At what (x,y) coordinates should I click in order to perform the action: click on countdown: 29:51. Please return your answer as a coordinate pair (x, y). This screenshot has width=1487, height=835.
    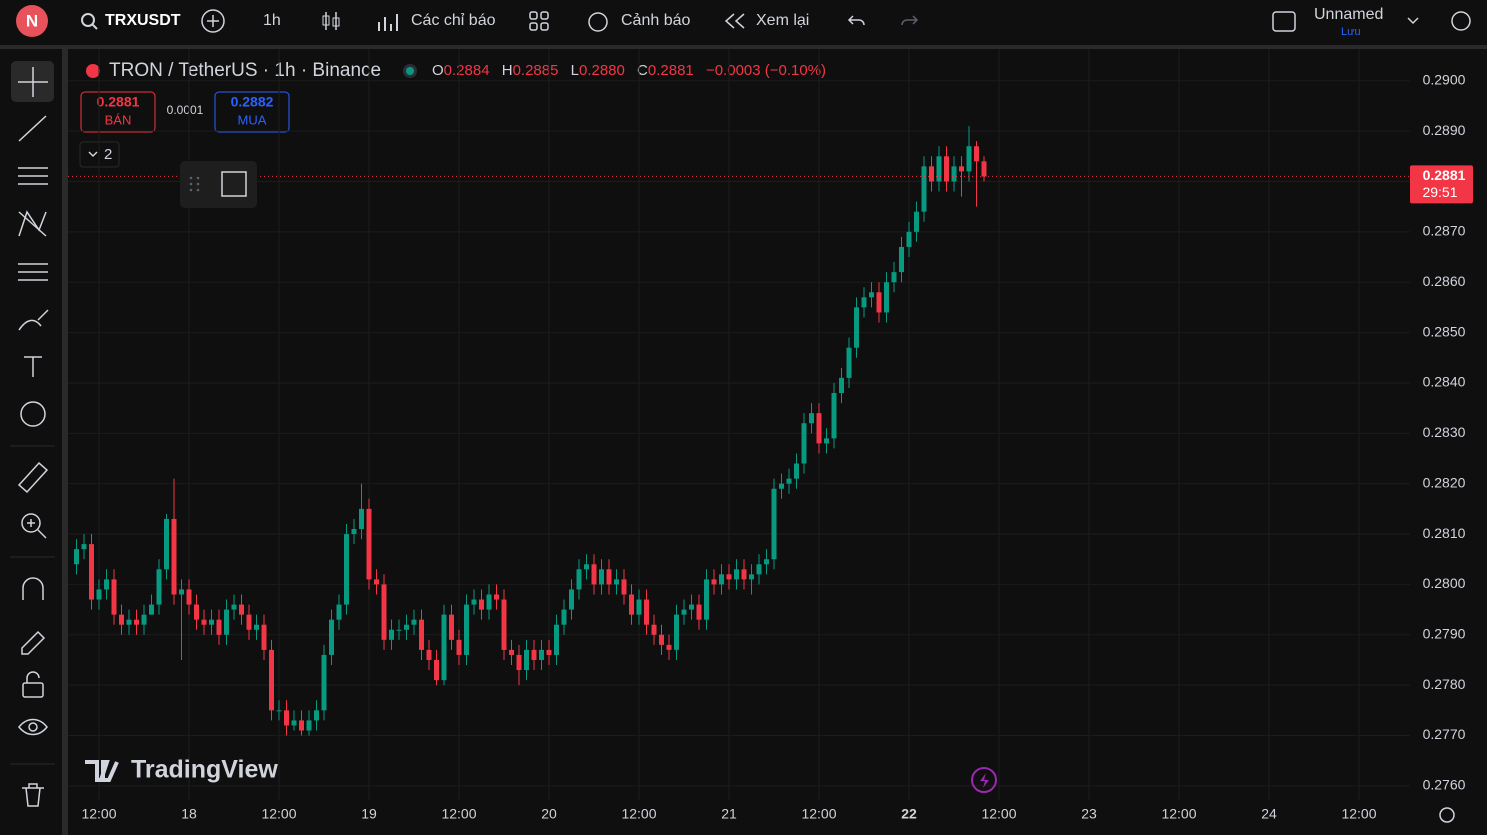
    Looking at the image, I should click on (1439, 192).